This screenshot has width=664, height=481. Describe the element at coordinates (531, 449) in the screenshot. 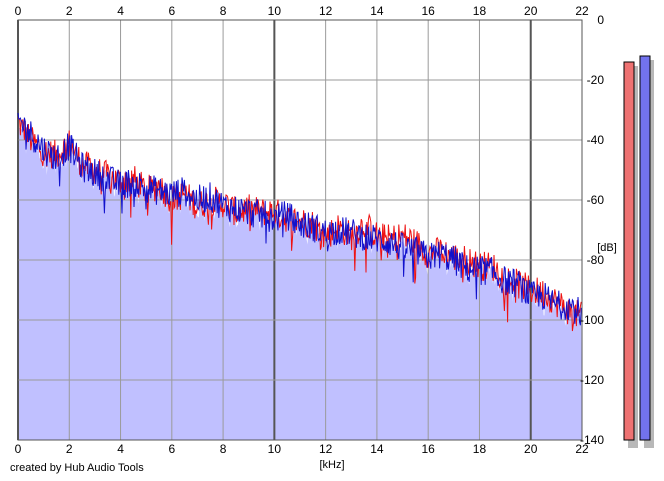

I see `x-tick-bottom-20: 20` at that location.